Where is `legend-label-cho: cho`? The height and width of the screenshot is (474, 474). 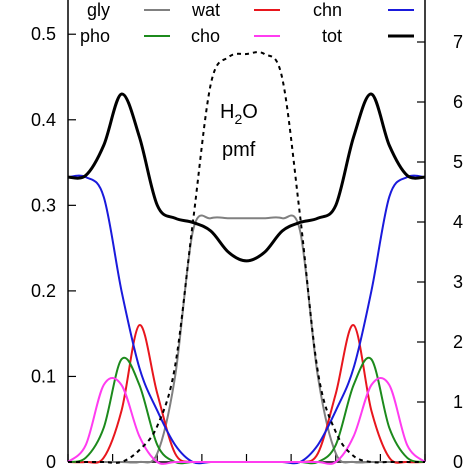
legend-label-cho: cho is located at coordinates (205, 36).